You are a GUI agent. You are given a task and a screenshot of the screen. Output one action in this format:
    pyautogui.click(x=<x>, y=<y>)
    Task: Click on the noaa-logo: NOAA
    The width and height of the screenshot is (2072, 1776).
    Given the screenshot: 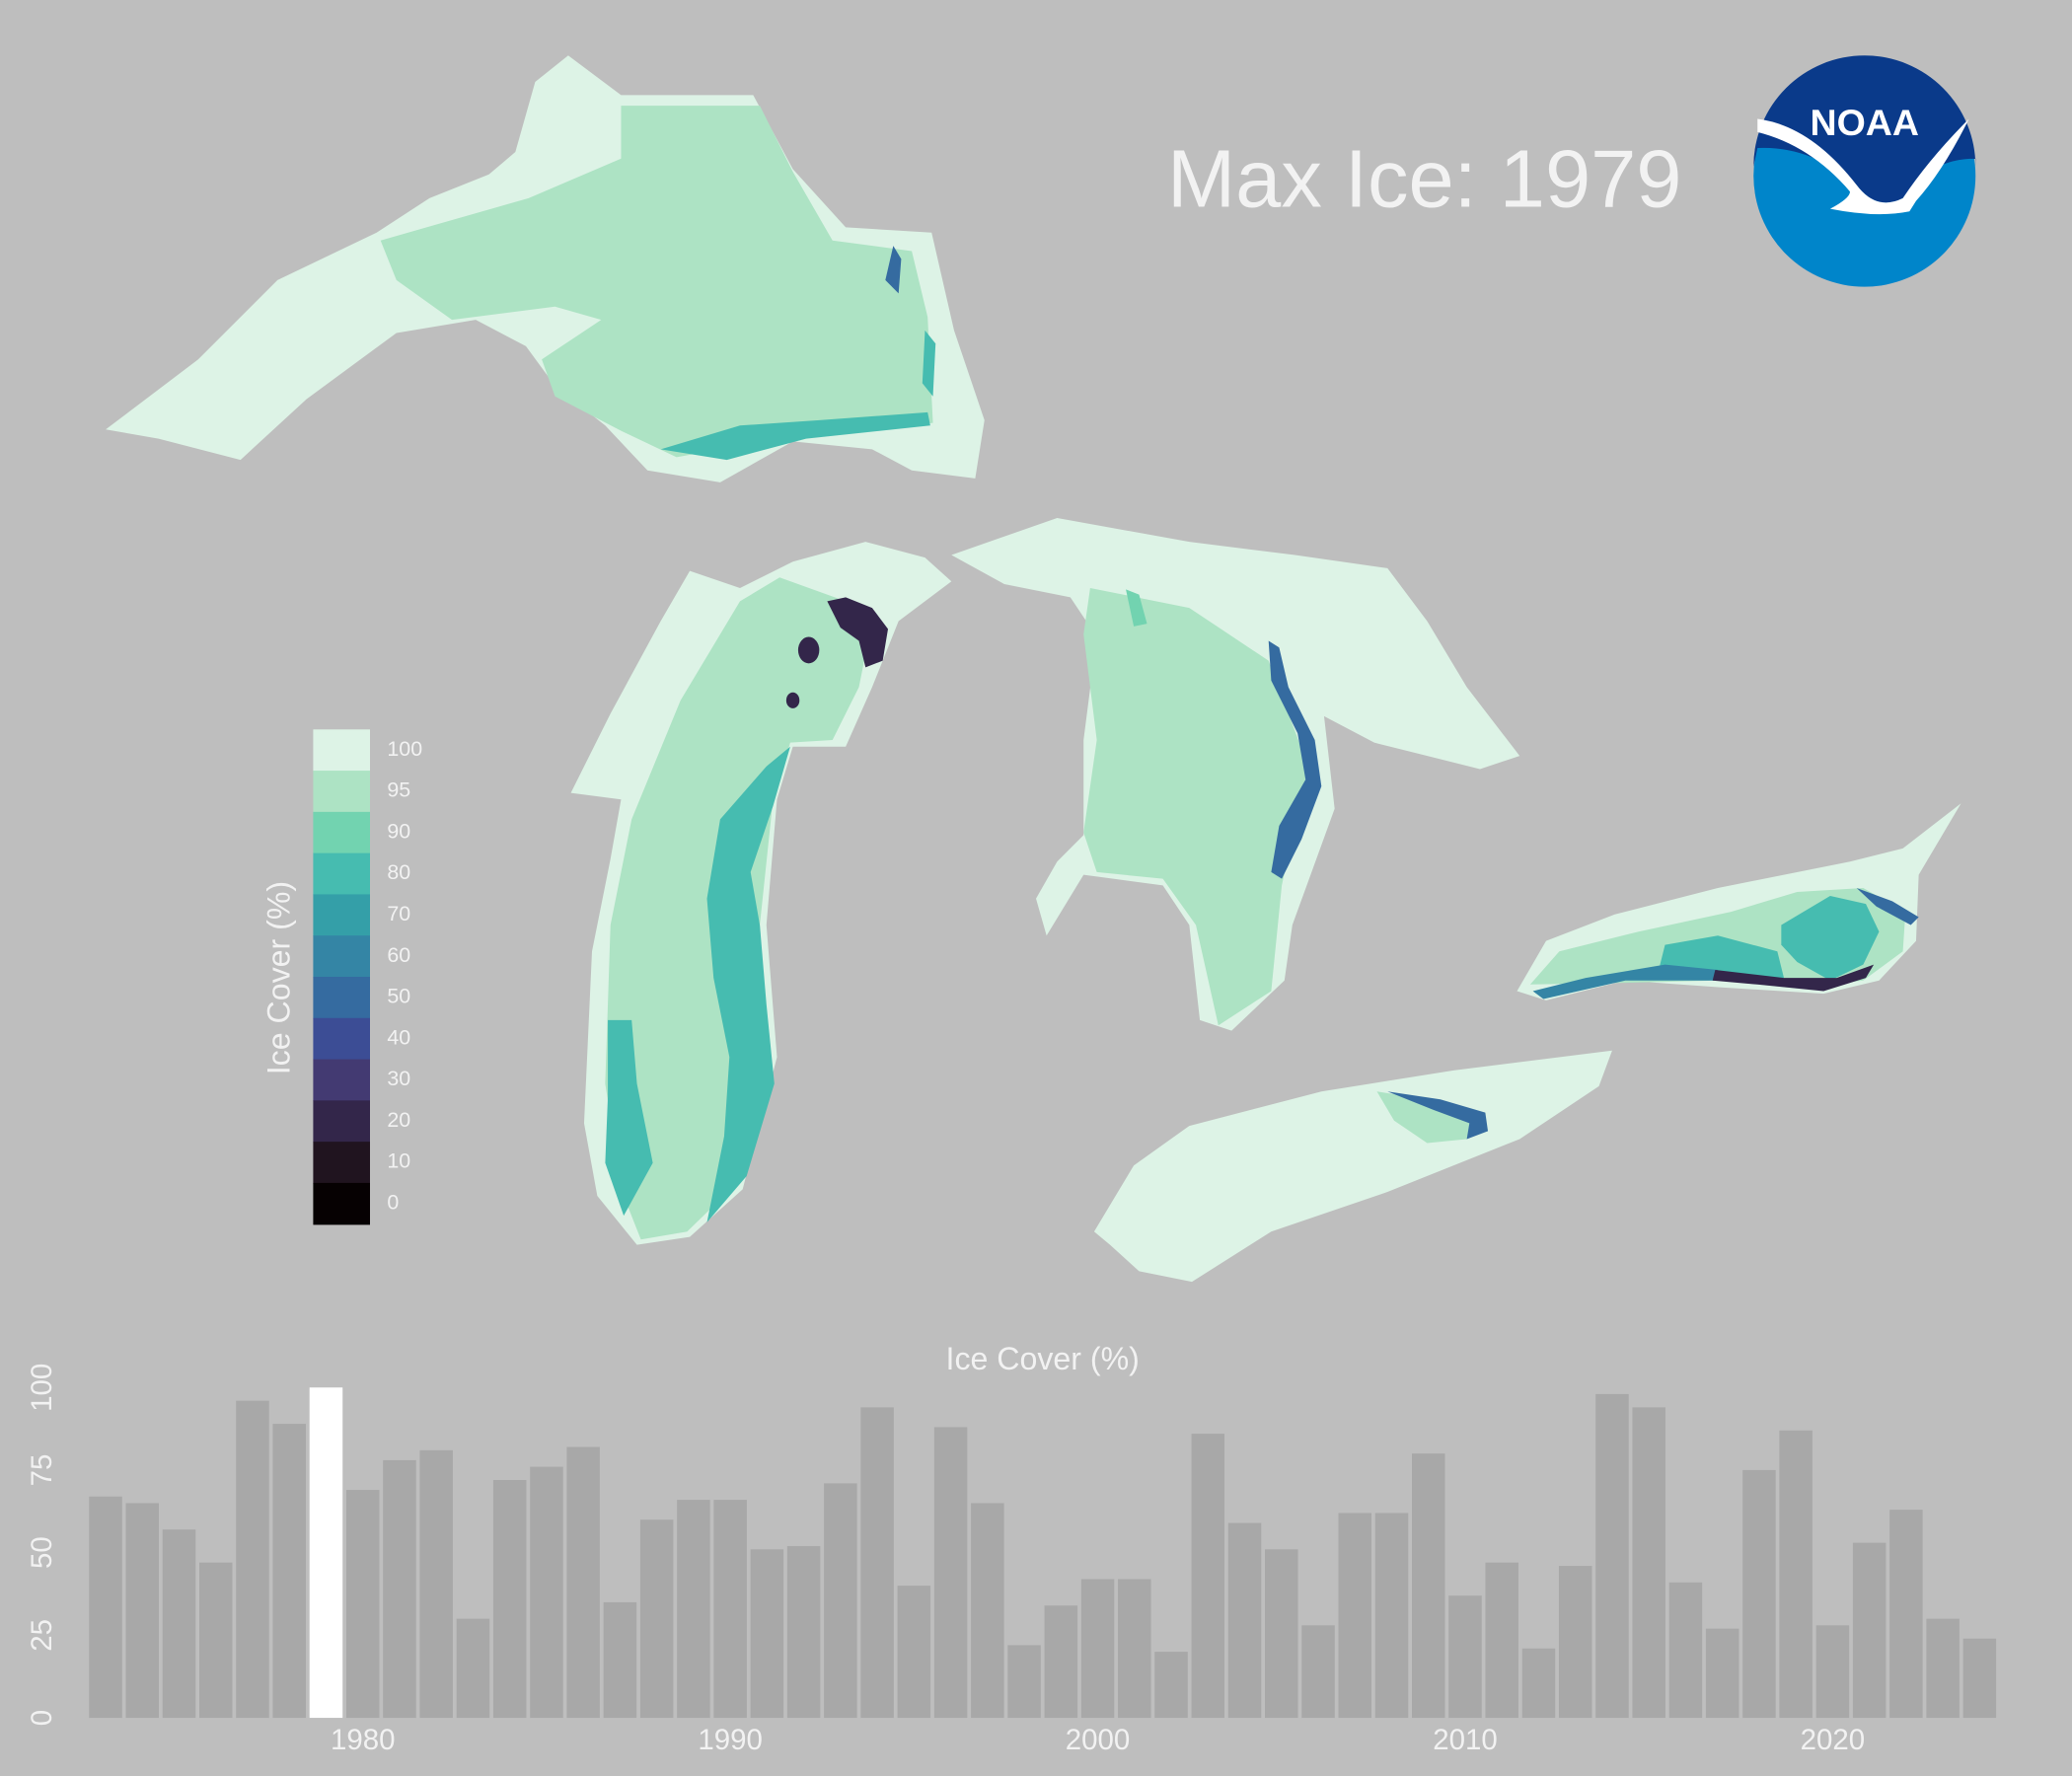 What is the action you would take?
    pyautogui.click(x=1865, y=171)
    